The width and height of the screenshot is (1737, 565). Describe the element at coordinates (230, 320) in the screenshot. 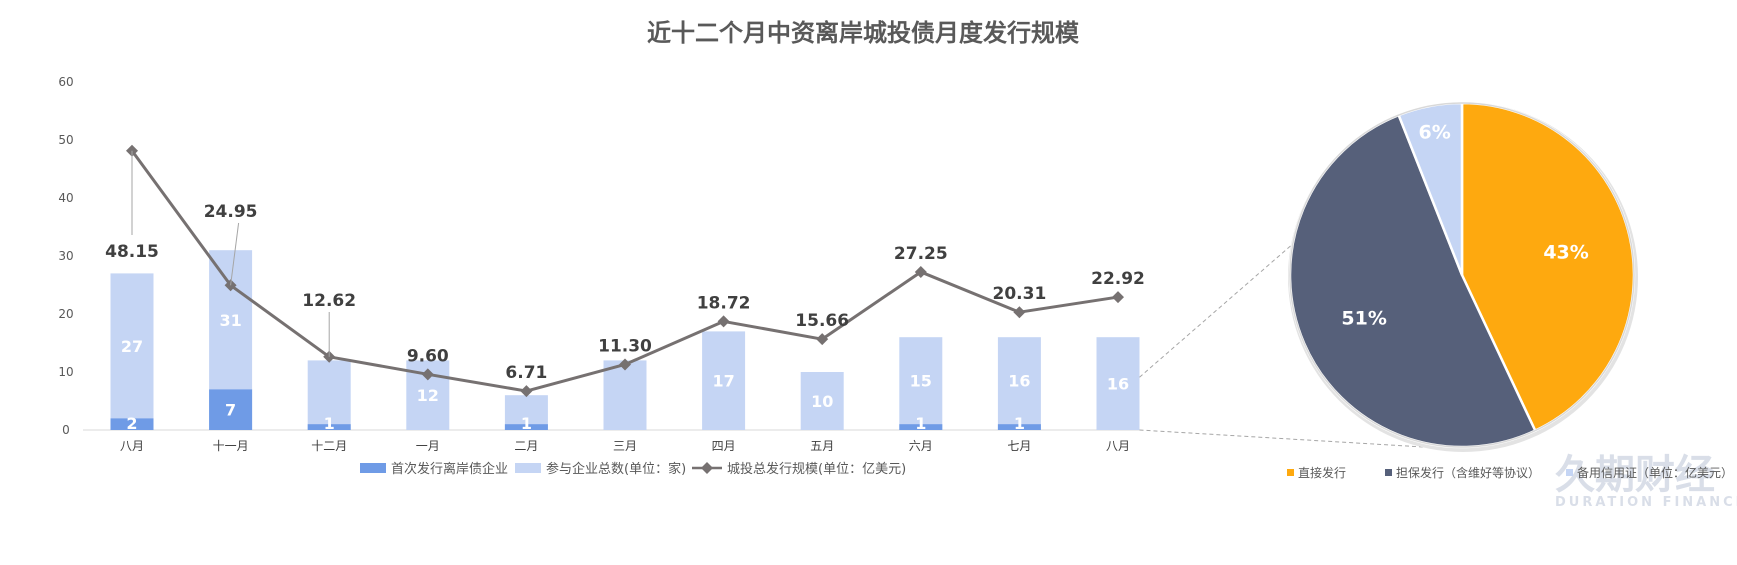

I see `bar-total-label: 31` at that location.